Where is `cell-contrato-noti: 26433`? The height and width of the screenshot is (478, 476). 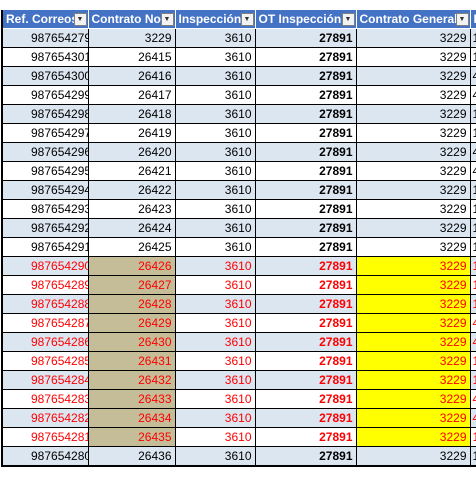
cell-contrato-noti: 26433 is located at coordinates (132, 399).